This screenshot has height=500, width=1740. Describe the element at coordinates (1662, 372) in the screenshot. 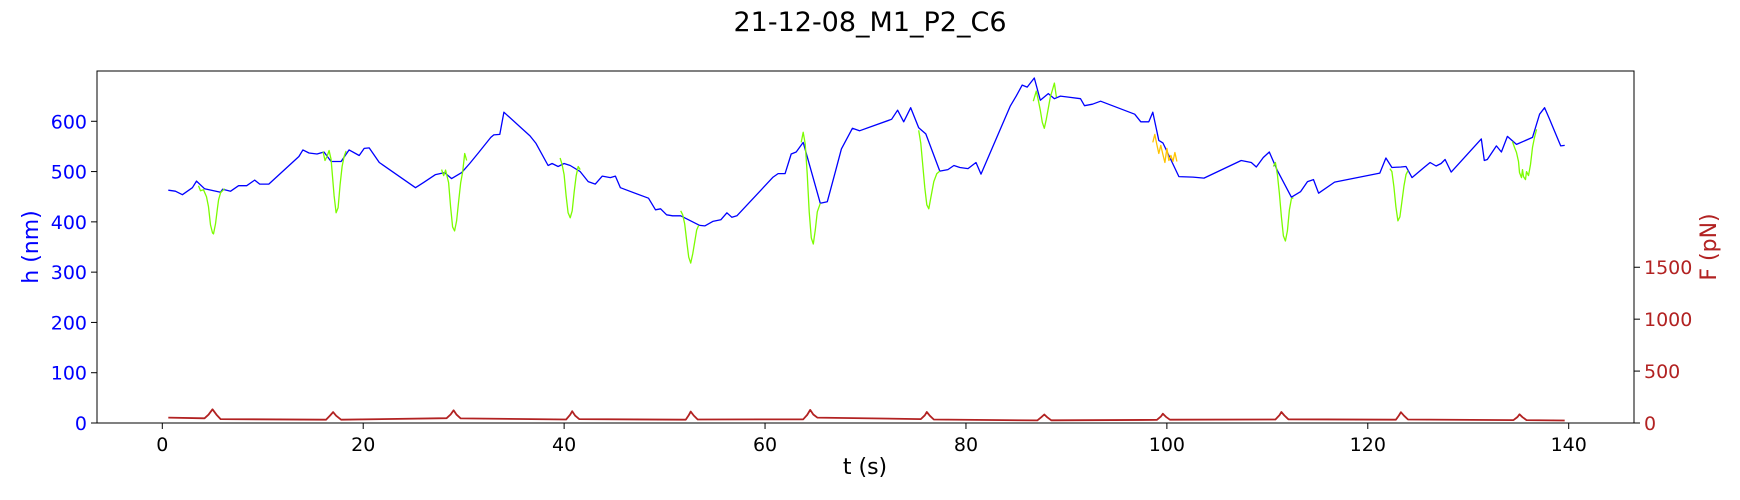

I see `right-y-tick-label: 500` at that location.